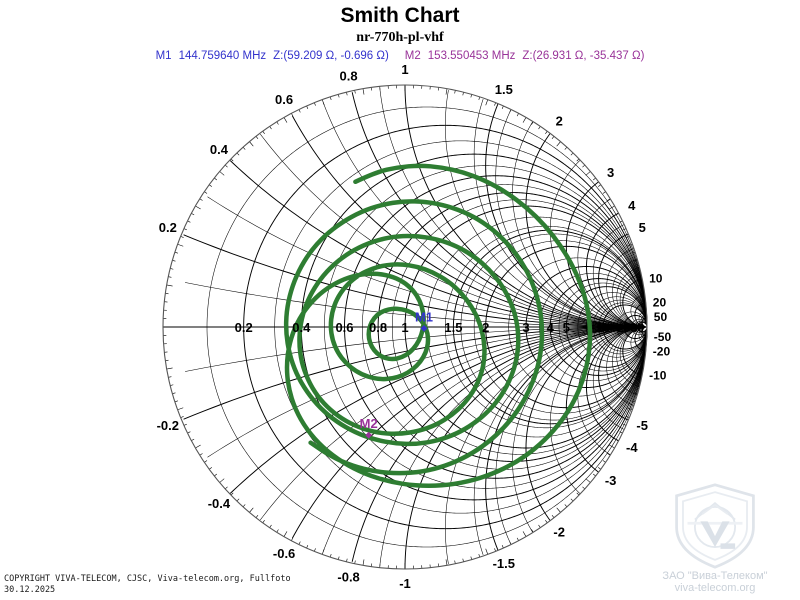 This screenshot has width=800, height=600. What do you see at coordinates (642, 227) in the screenshot?
I see `reactance-label-5: 5` at bounding box center [642, 227].